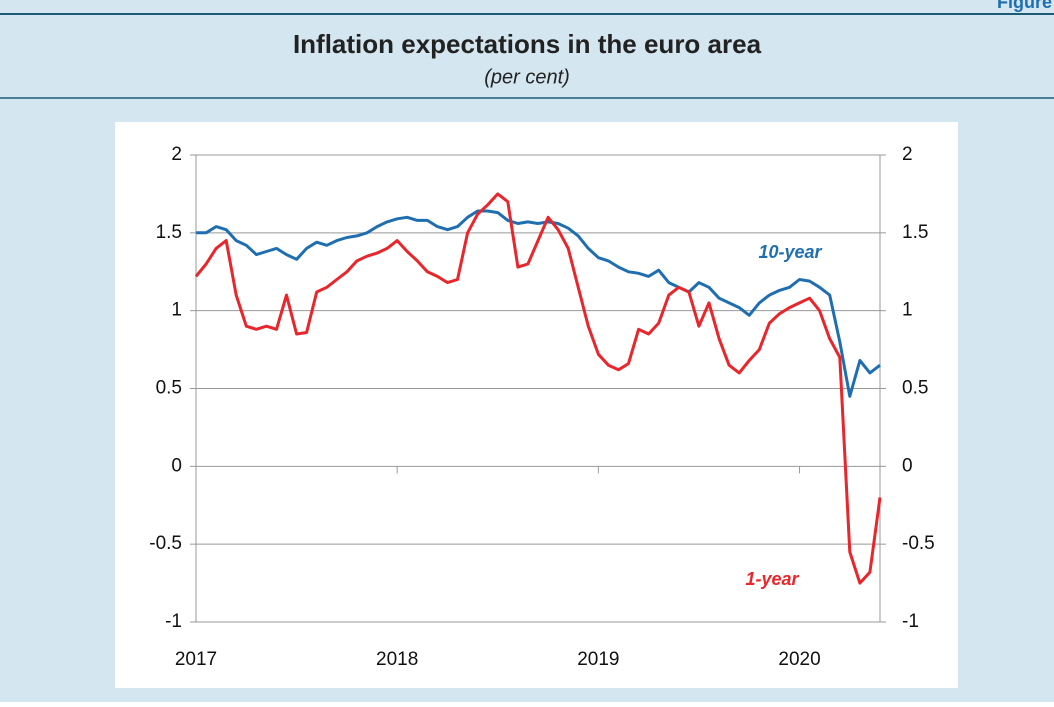 Image resolution: width=1054 pixels, height=707 pixels. What do you see at coordinates (173, 621) in the screenshot?
I see `y-tick-label: -1` at bounding box center [173, 621].